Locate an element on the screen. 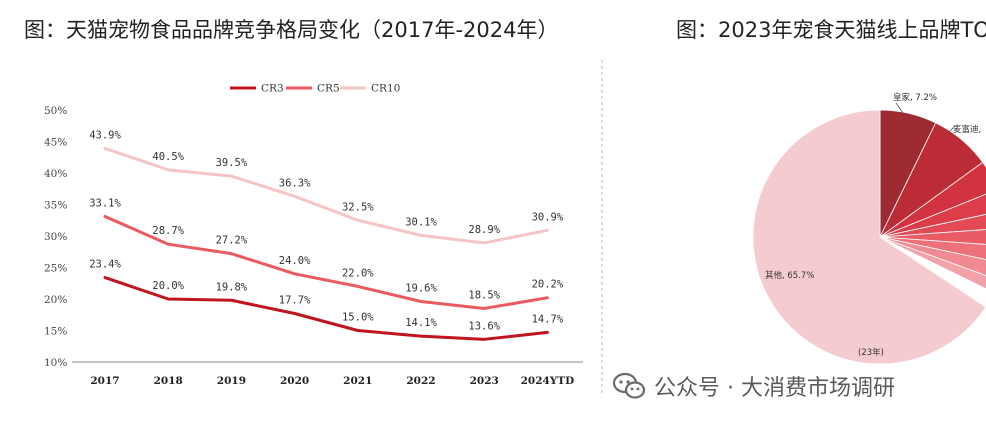  data-label-cr10: 40.5% is located at coordinates (168, 157).